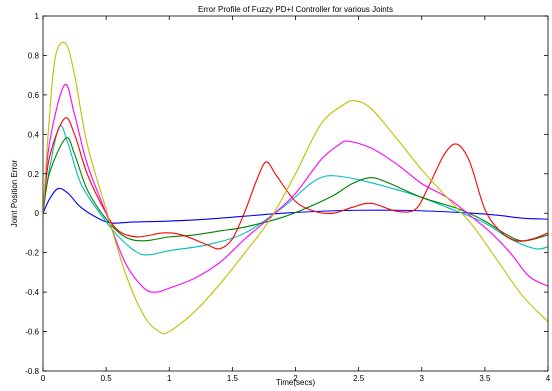 Image resolution: width=552 pixels, height=391 pixels. Describe the element at coordinates (34, 134) in the screenshot. I see `y-tick-label: 0.4` at that location.